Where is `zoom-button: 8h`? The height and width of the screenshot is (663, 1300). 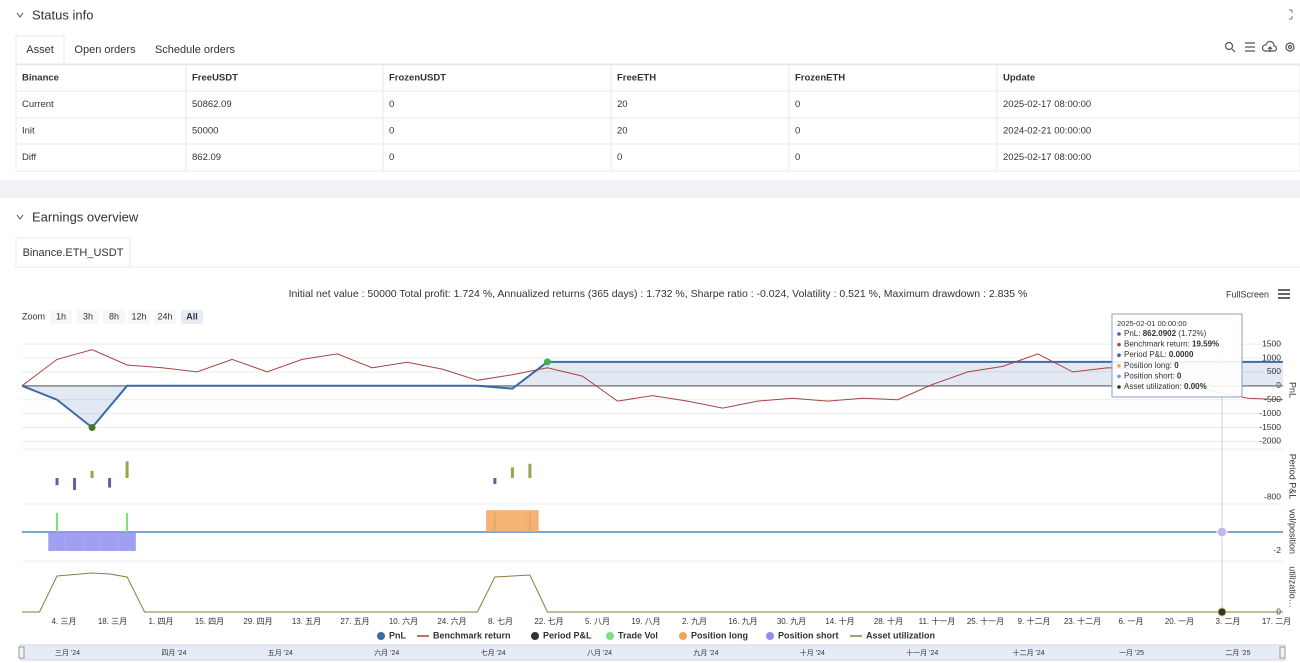 zoom-button: 8h is located at coordinates (114, 316).